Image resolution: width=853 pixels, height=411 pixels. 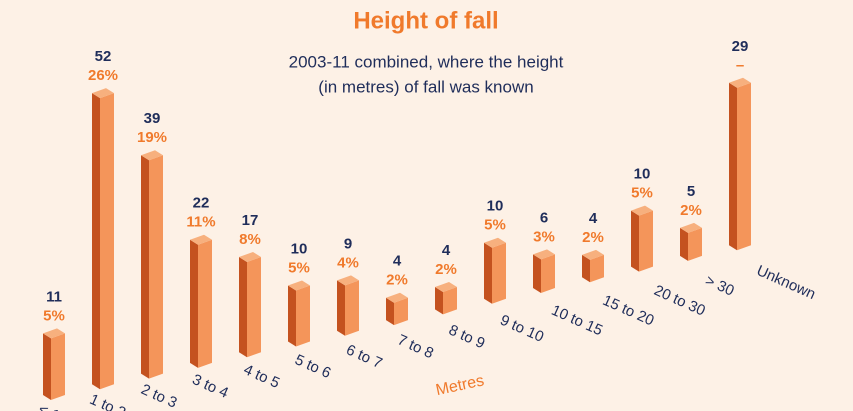 I want to click on count-label: 39, so click(x=152, y=118).